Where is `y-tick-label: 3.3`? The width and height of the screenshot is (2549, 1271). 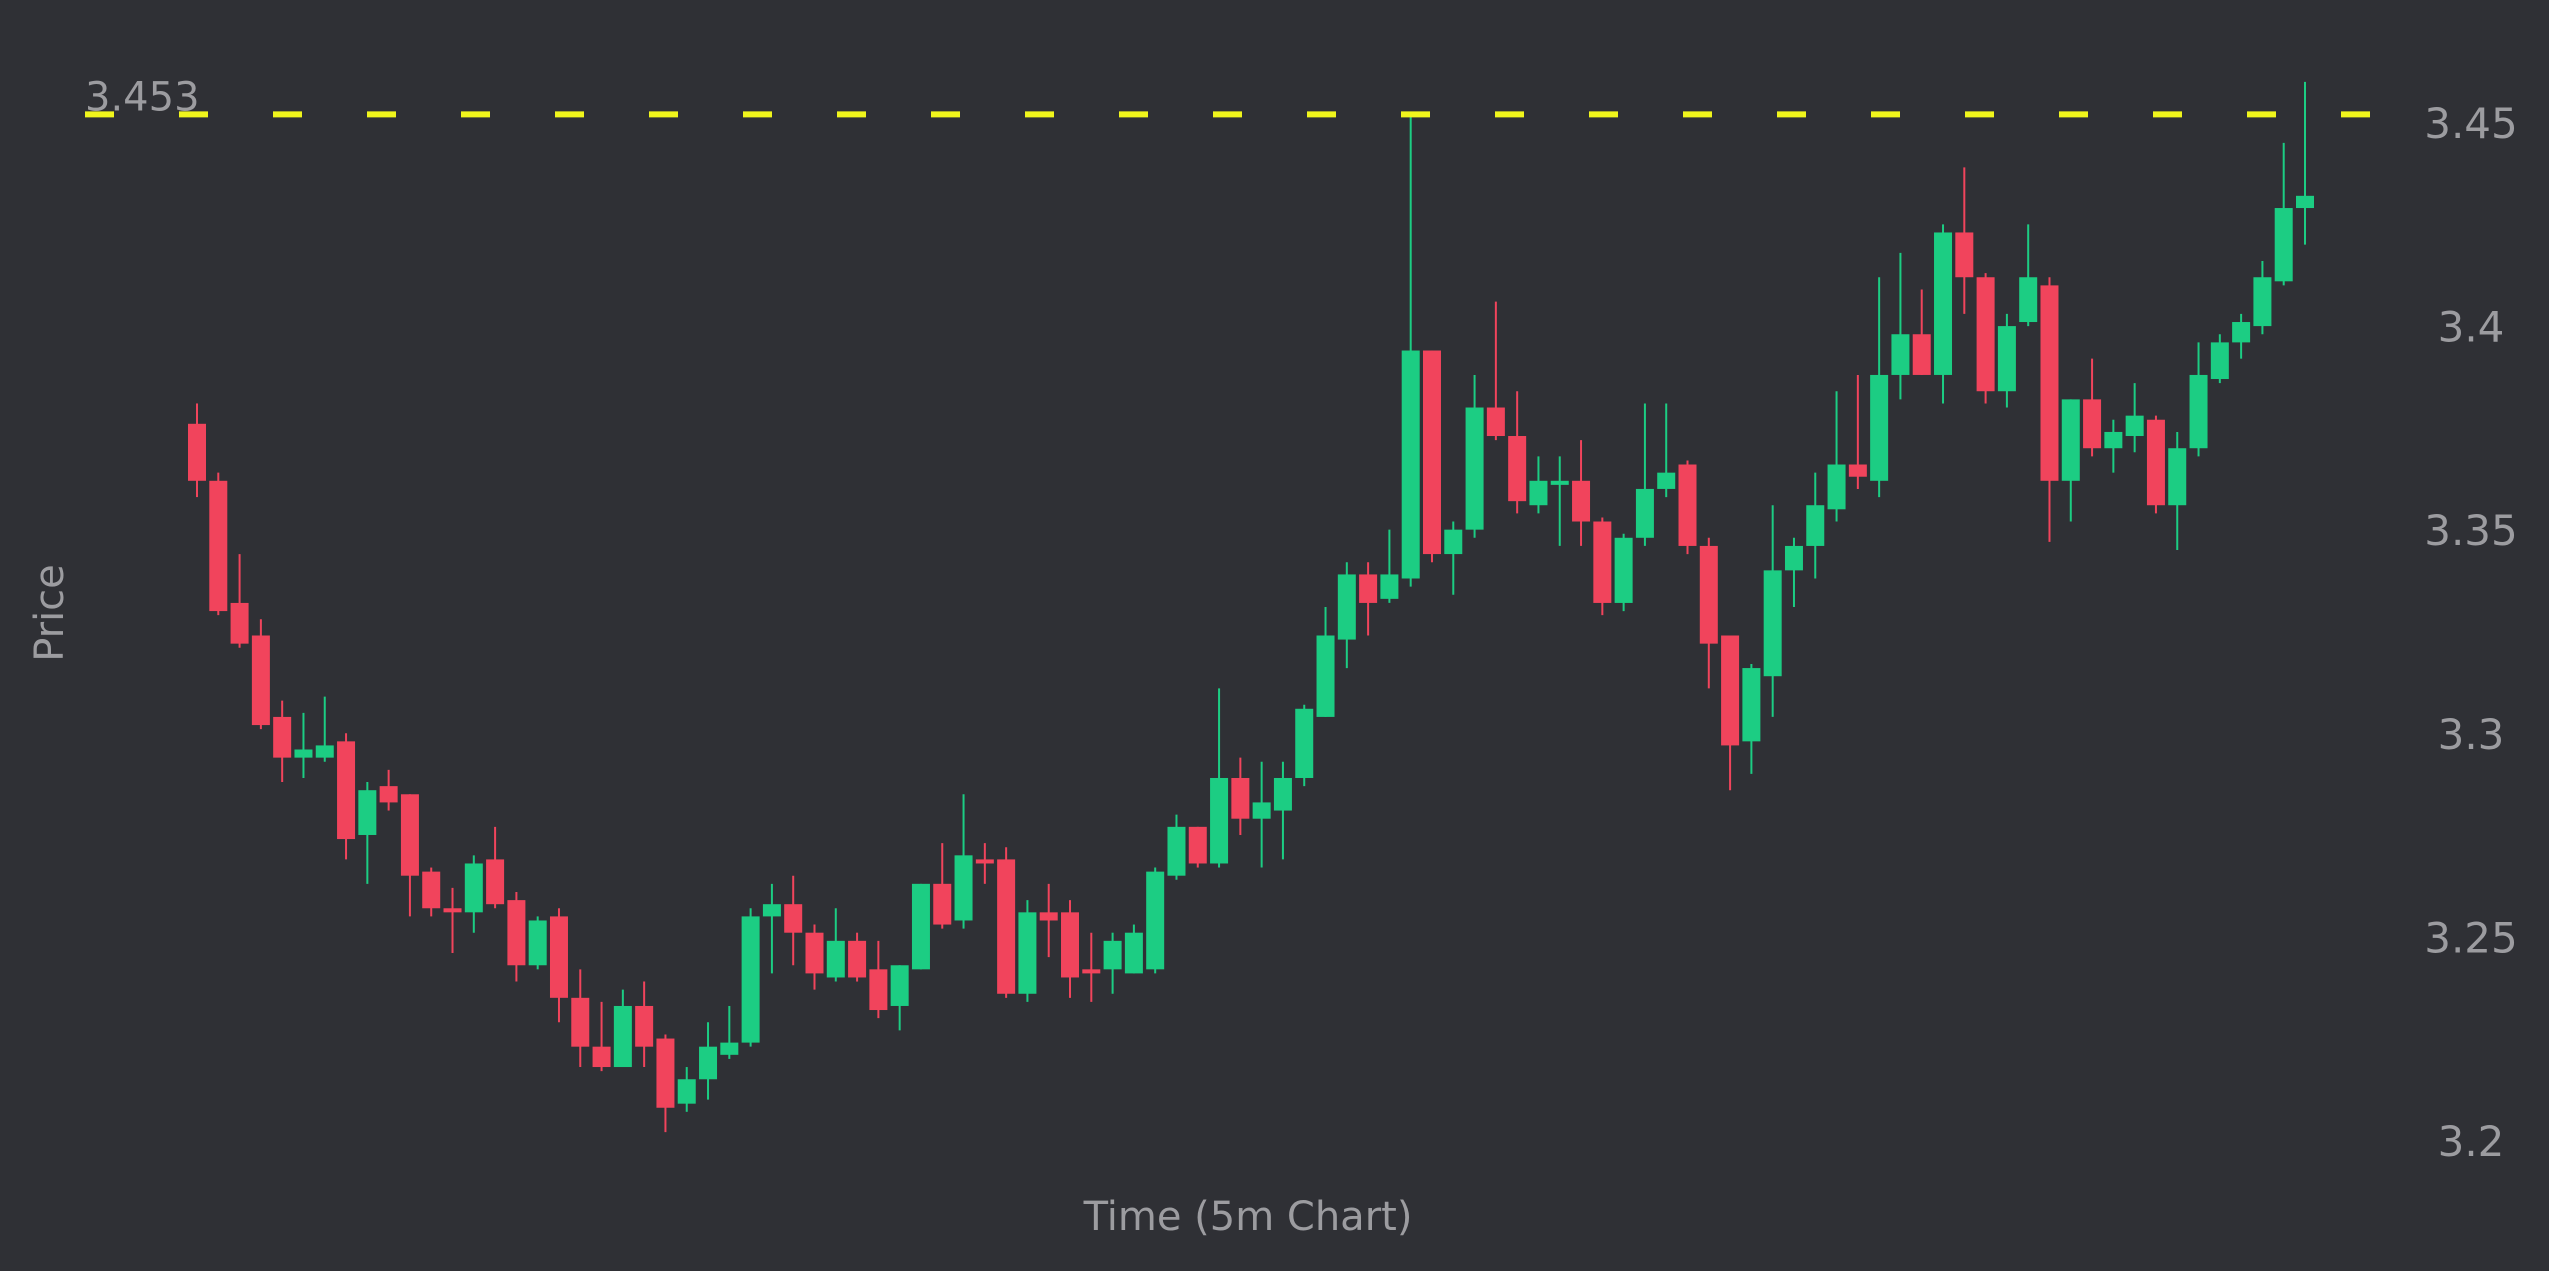 y-tick-label: 3.3 is located at coordinates (2471, 734).